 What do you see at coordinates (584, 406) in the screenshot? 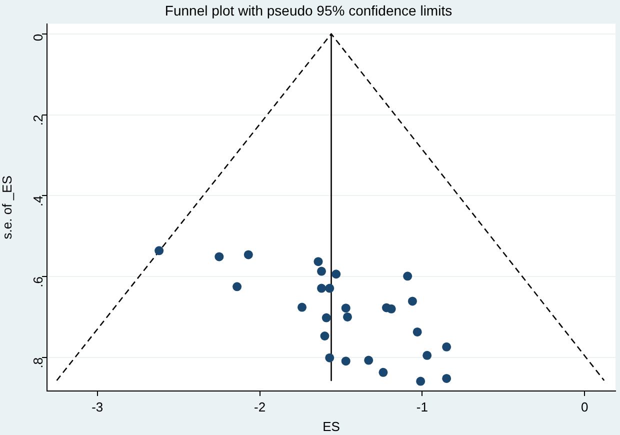
I see `x-tick-label: 0` at bounding box center [584, 406].